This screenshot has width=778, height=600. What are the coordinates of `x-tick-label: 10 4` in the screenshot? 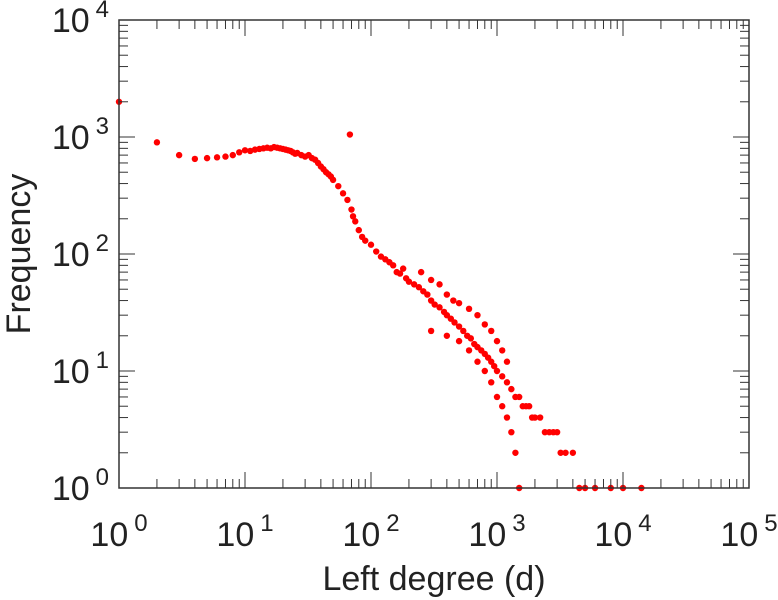 It's located at (622, 532).